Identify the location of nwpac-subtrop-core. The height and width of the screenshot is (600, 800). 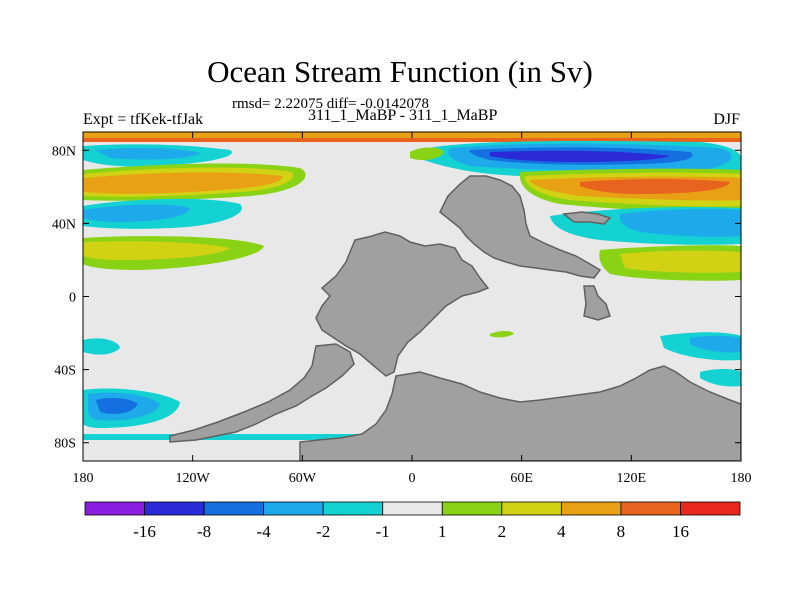
(680, 261).